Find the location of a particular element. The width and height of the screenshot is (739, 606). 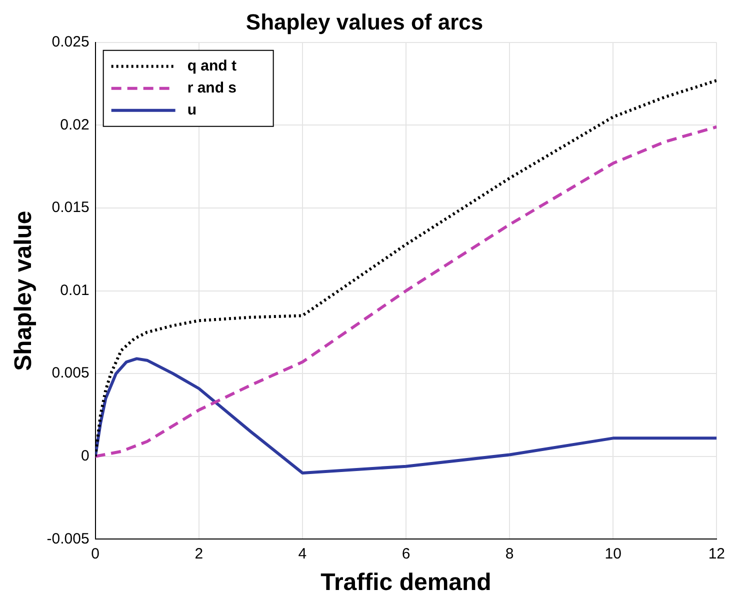

x-axis-title: Traffic demand is located at coordinates (406, 582).